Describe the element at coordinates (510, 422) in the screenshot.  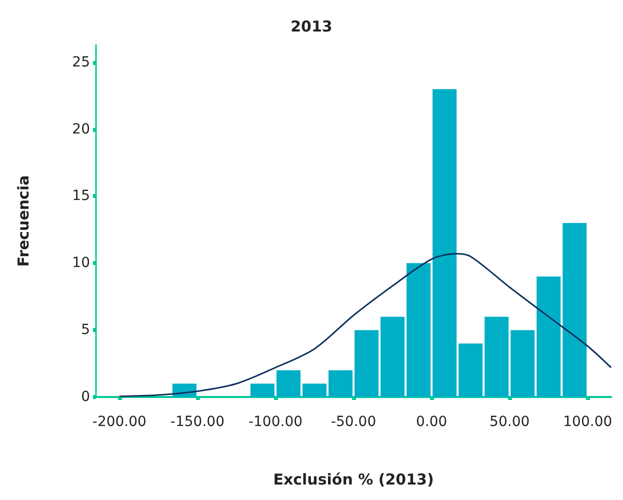
I see `x-tick-label: 50.00` at that location.